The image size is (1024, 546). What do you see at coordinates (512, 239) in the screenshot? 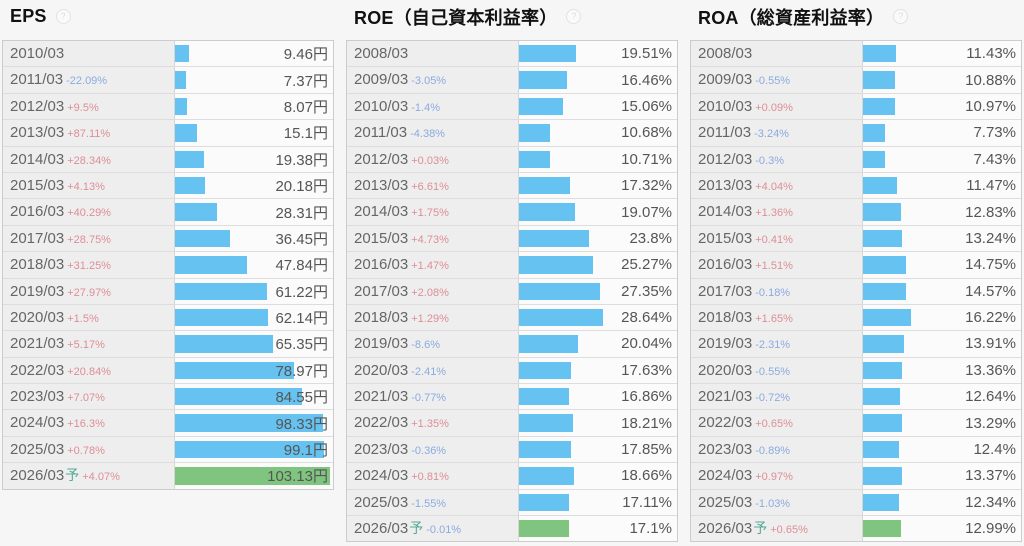
I see `table-row: 2015/03 +4.73% 23.8%` at bounding box center [512, 239].